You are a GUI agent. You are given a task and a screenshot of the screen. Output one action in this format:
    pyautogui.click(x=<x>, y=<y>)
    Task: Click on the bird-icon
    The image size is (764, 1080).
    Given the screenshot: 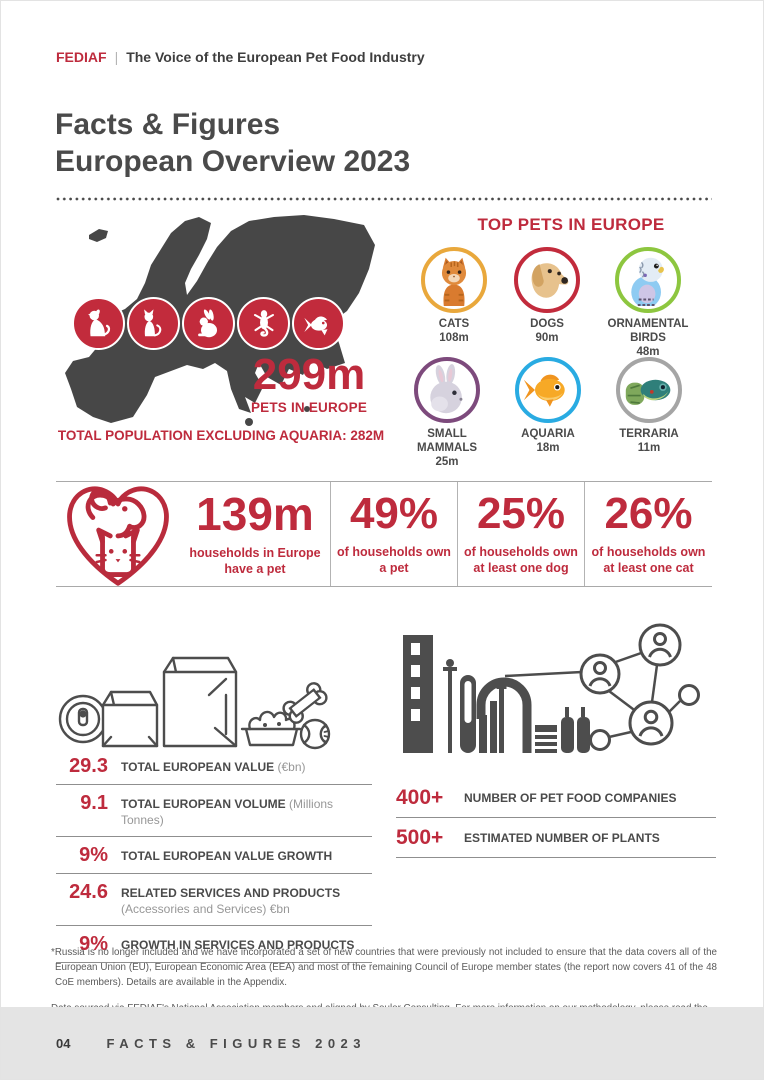 What is the action you would take?
    pyautogui.click(x=647, y=281)
    